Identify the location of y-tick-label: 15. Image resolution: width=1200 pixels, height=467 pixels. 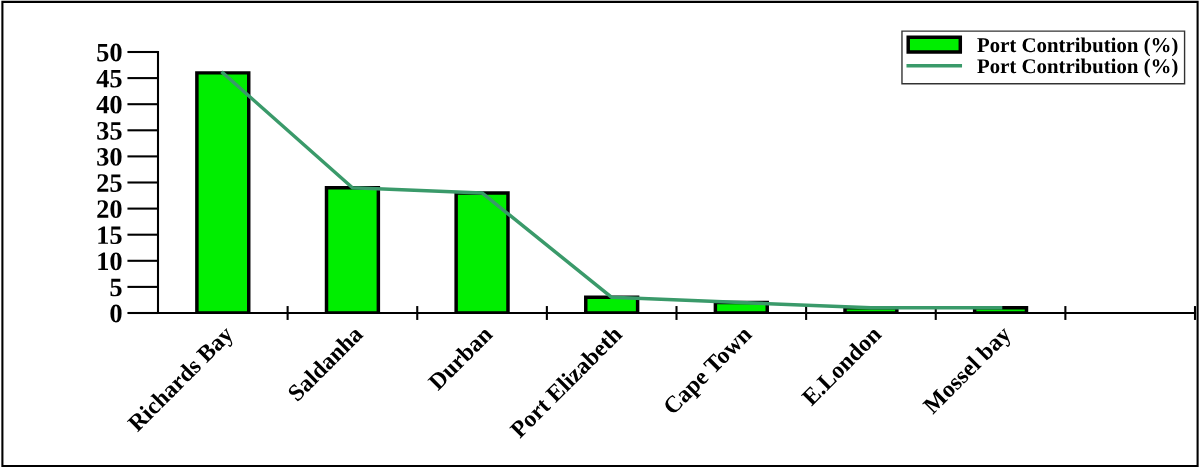
(110, 235).